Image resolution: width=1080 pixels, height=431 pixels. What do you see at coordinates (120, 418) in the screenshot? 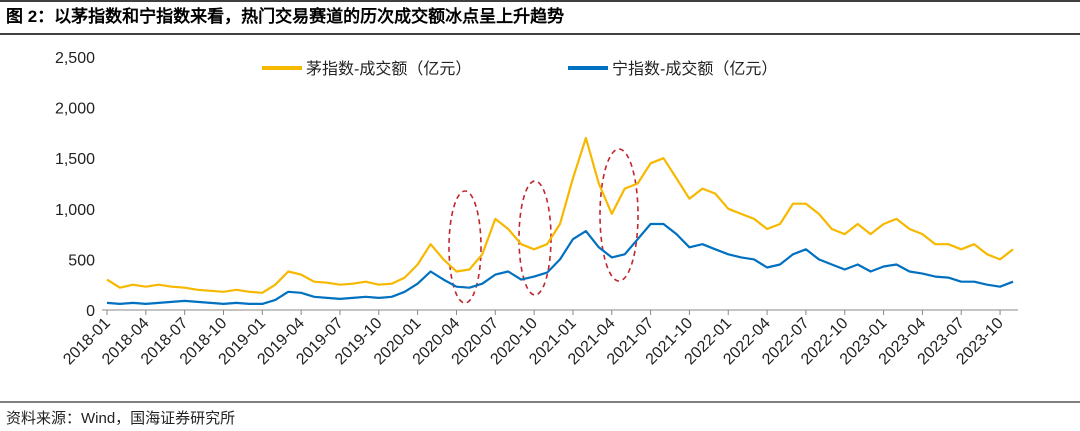
I see `source: 资料来源：Wind，国海证券研究所` at bounding box center [120, 418].